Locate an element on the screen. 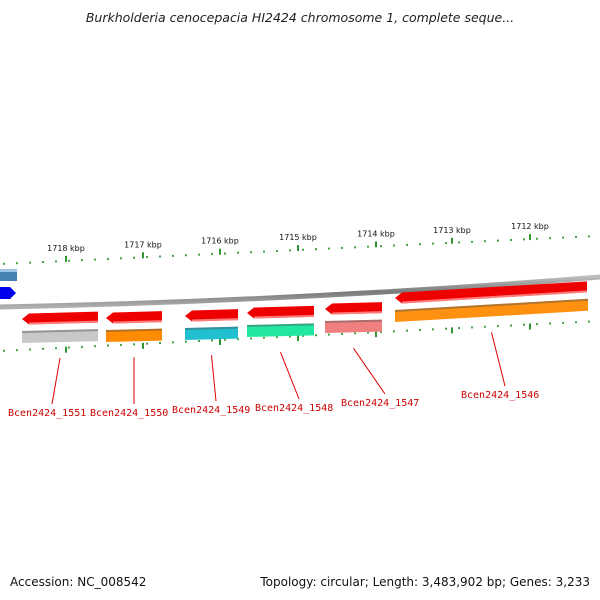 The image size is (600, 600). ruler-label: 1717 kbp is located at coordinates (143, 244).